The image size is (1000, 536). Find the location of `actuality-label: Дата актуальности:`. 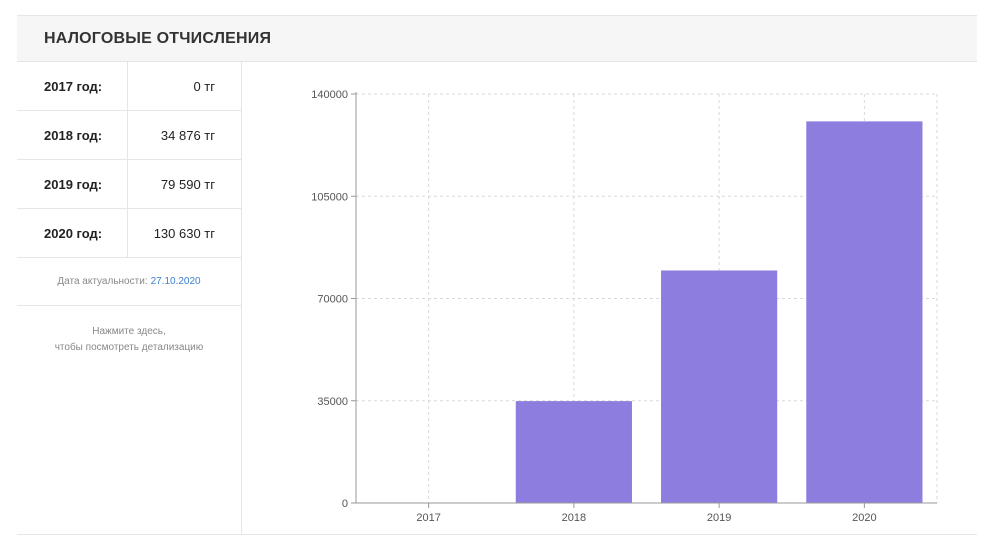

actuality-label: Дата актуальности: is located at coordinates (102, 281).